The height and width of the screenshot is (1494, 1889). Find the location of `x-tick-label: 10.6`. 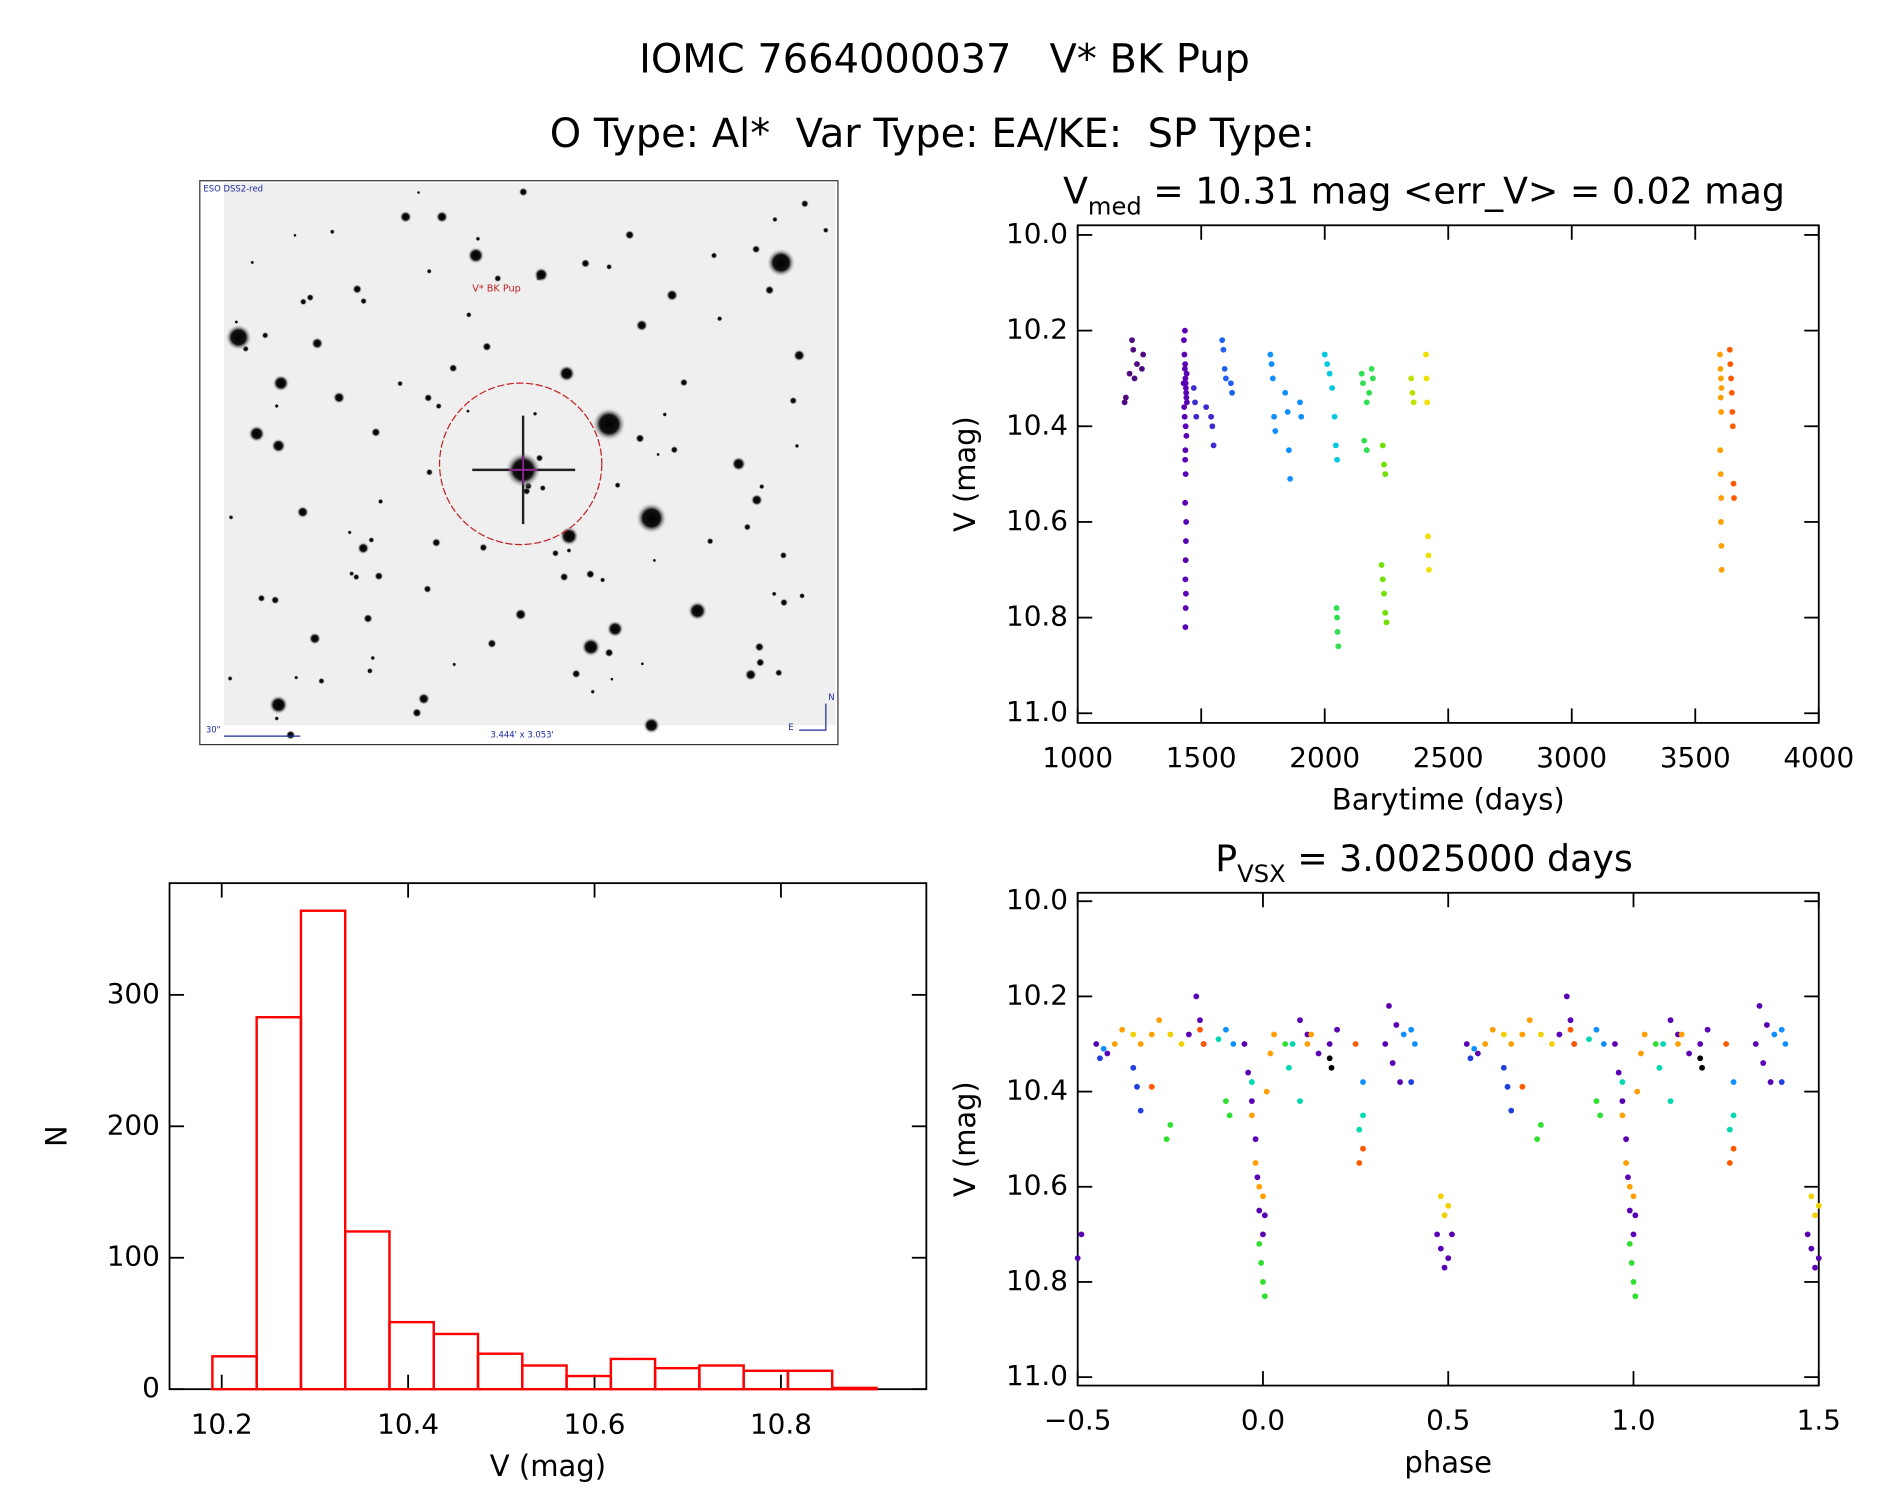

x-tick-label: 10.6 is located at coordinates (595, 1423).